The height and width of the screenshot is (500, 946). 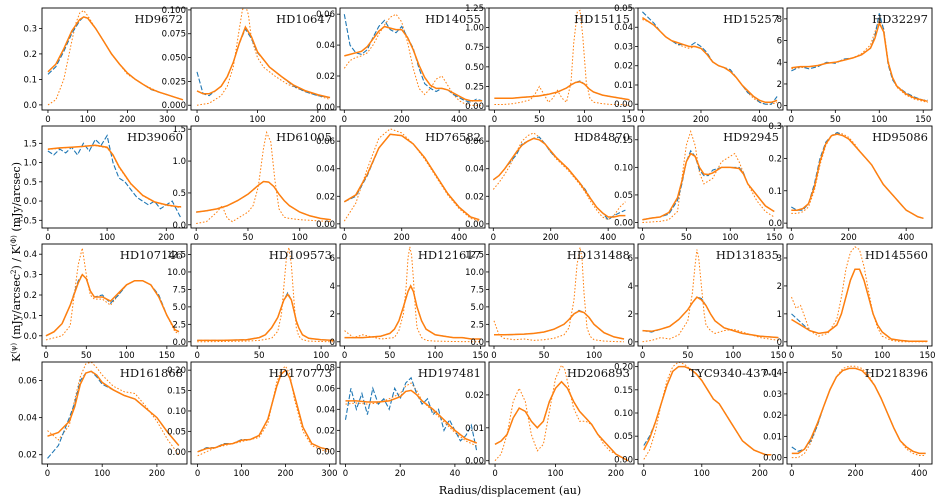 What do you see at coordinates (158, 19) in the screenshot?
I see `panel-title: HD9672` at bounding box center [158, 19].